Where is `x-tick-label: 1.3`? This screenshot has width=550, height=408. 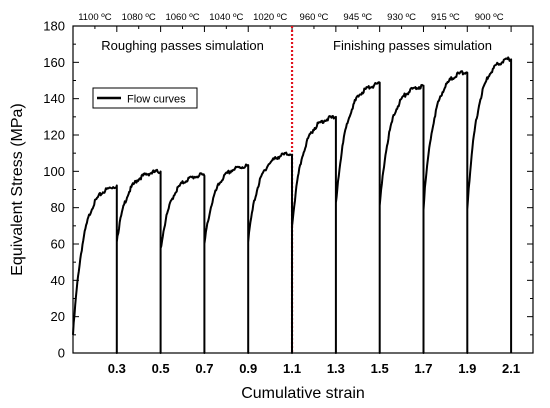
x-tick-label: 1.3 is located at coordinates (336, 368).